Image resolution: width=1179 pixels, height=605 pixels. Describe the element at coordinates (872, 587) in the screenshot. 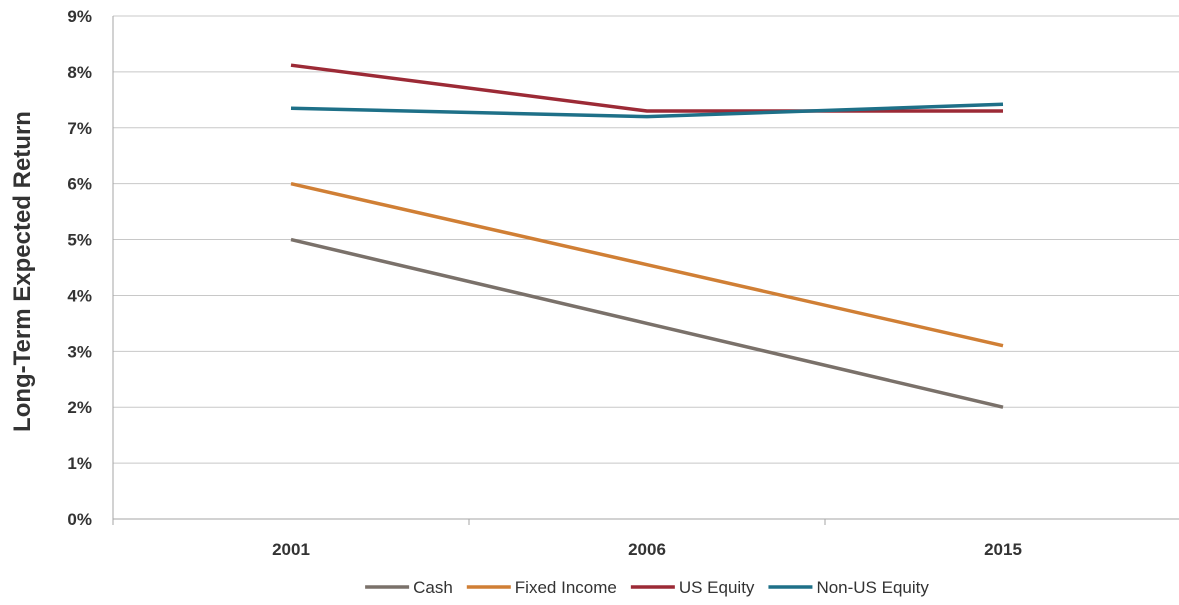

I see `legend-label: Non-US Equity` at that location.